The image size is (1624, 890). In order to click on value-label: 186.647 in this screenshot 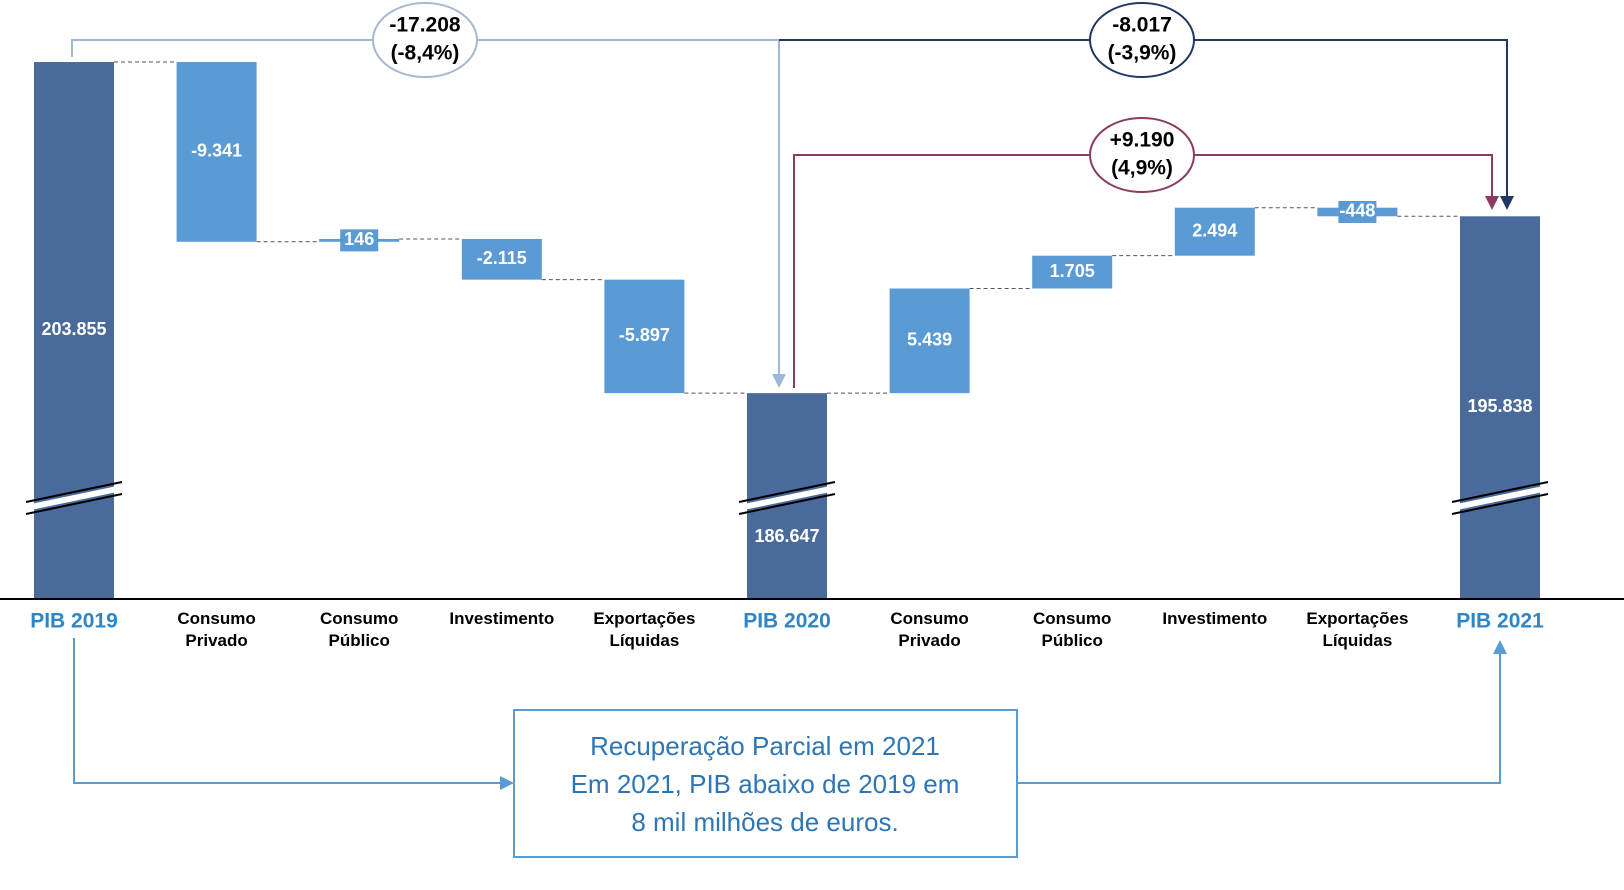, I will do `click(786, 536)`.